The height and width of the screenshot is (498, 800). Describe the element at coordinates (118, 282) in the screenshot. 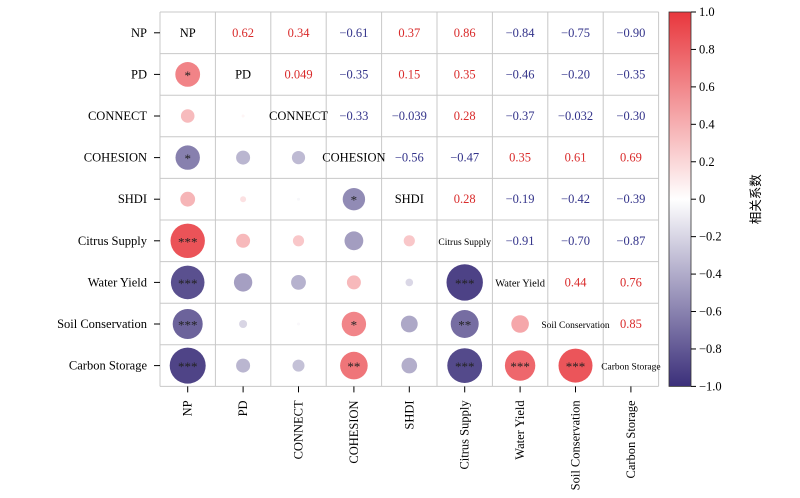

I see `row-label: Water Yield` at that location.